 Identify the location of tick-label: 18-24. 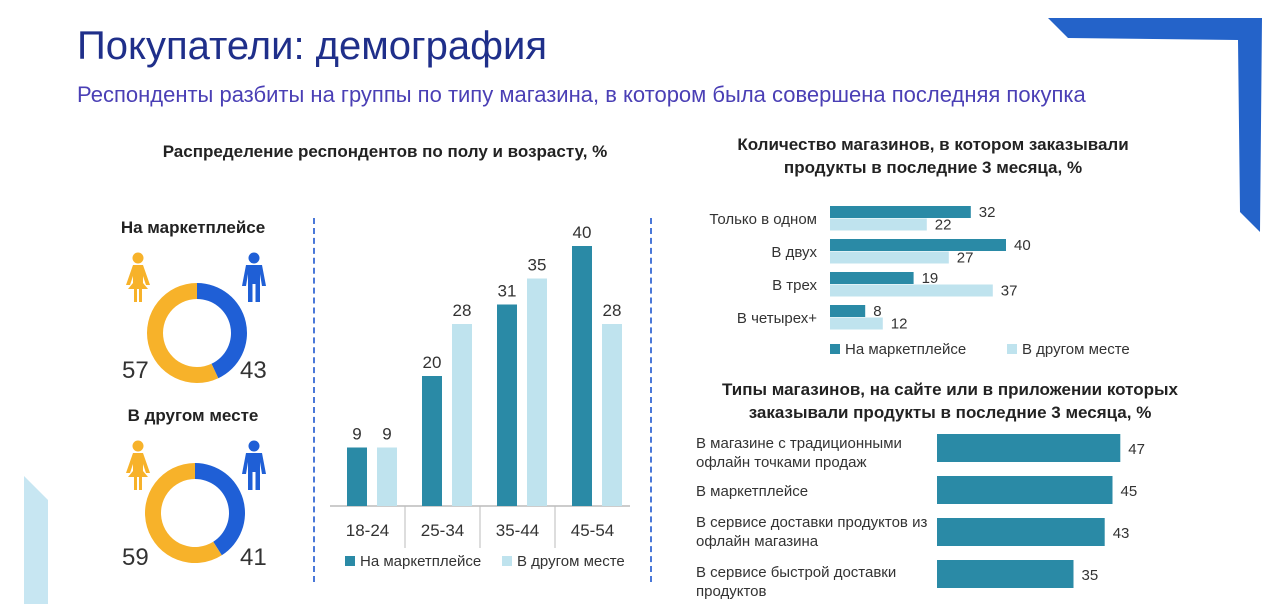
(367, 530).